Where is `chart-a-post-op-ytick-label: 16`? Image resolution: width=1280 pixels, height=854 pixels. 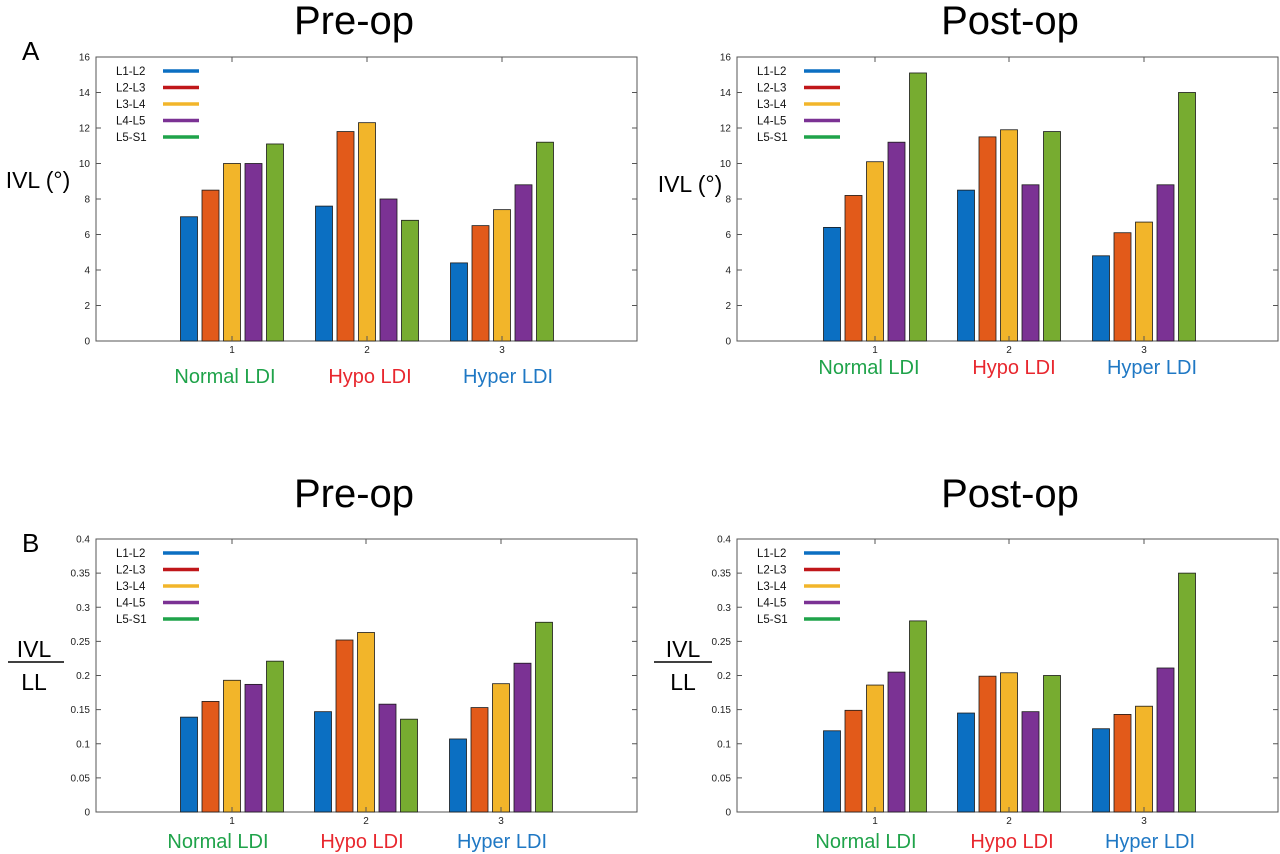
chart-a-post-op-ytick-label: 16 is located at coordinates (726, 58).